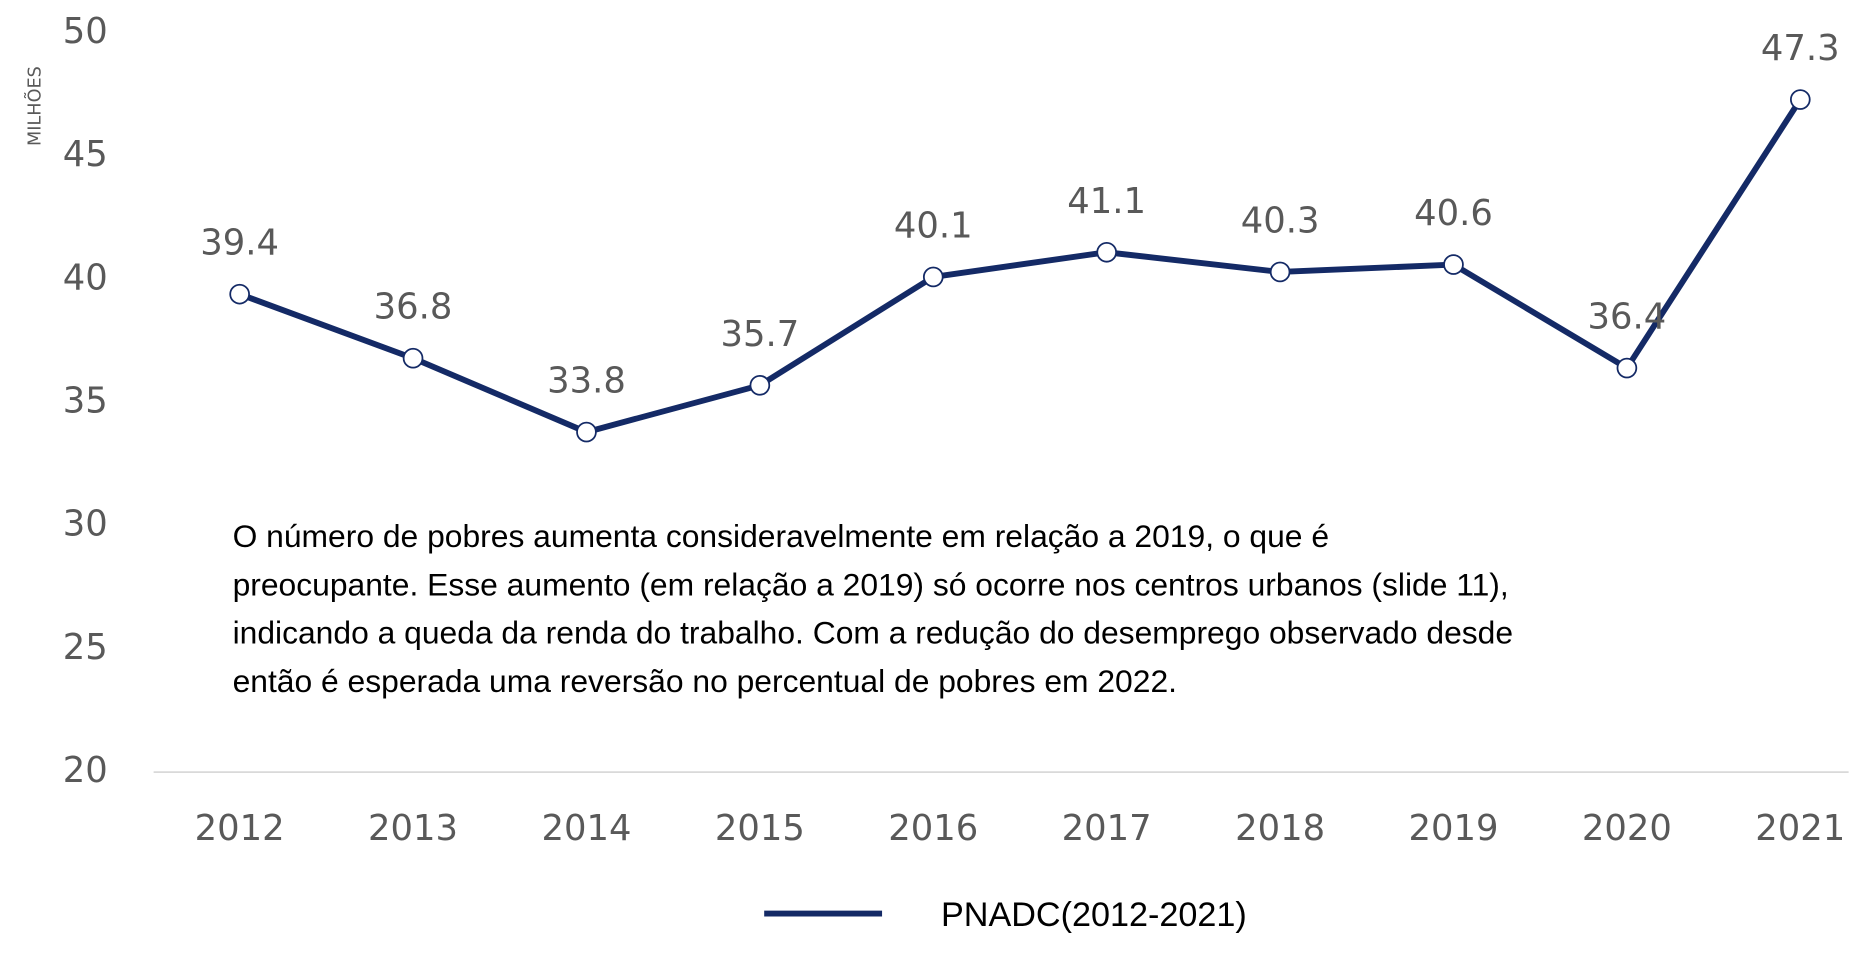  What do you see at coordinates (85, 401) in the screenshot?
I see `y-tick-label: 35` at bounding box center [85, 401].